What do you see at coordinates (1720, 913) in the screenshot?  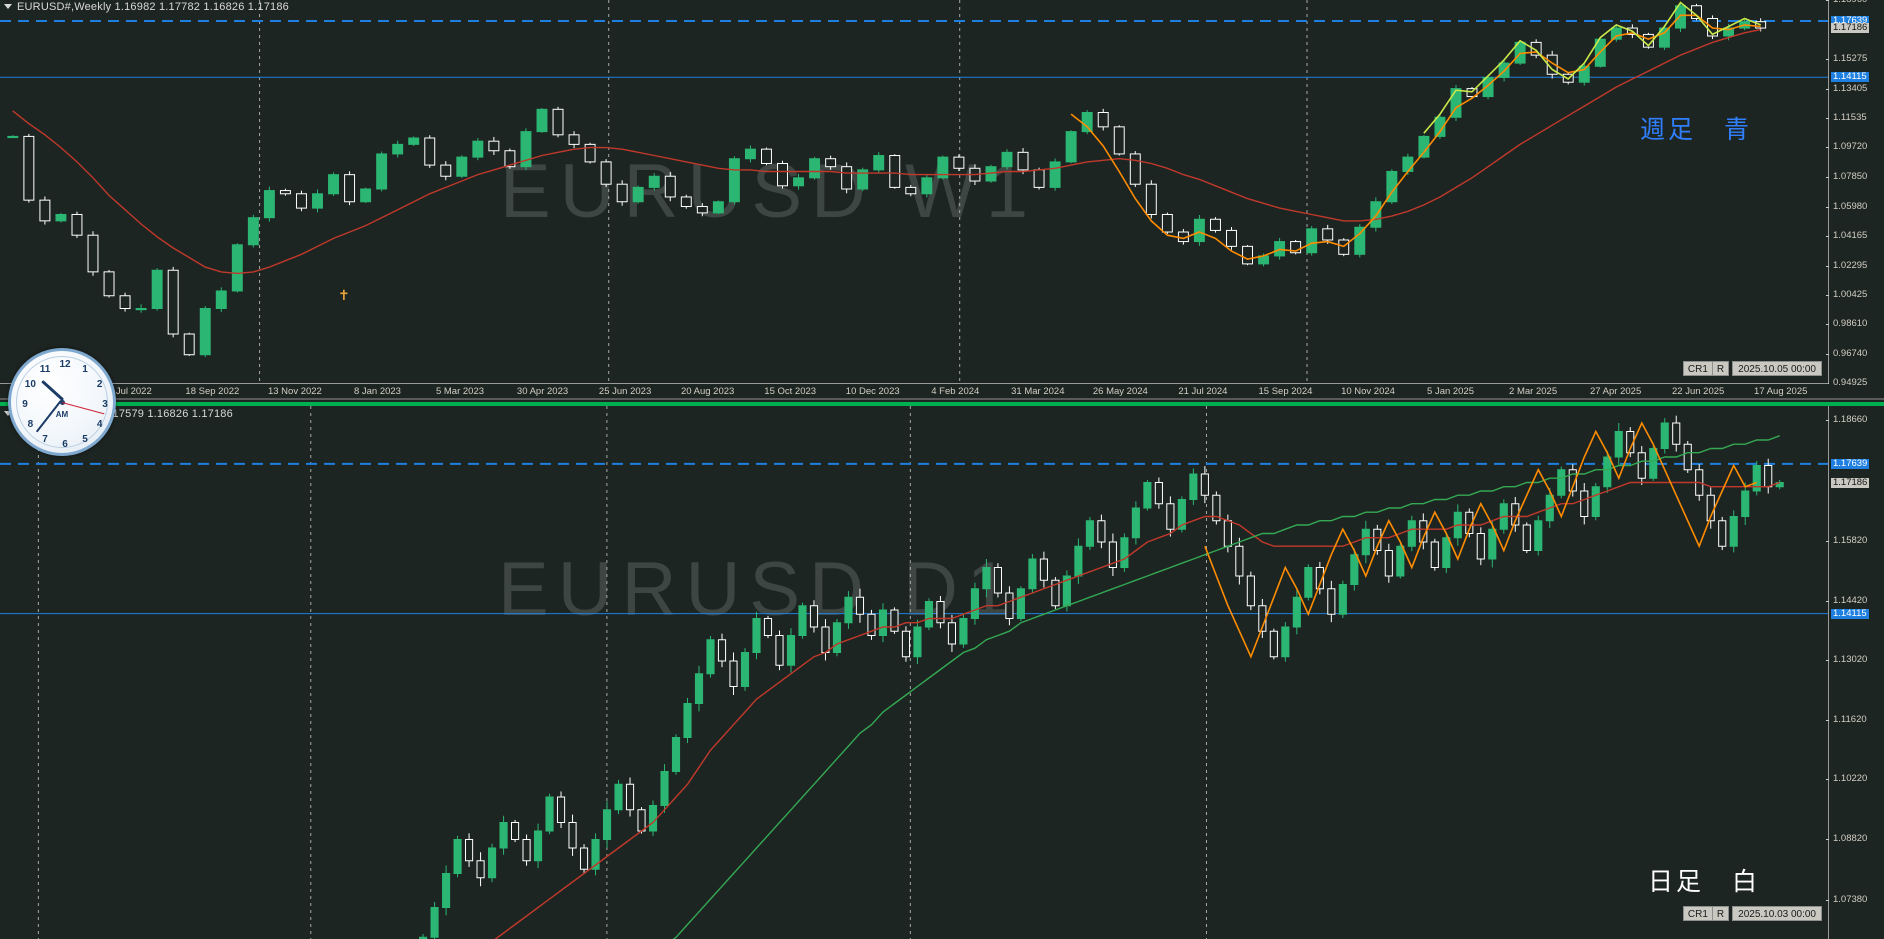 I see `mode-indicator-daily: R` at bounding box center [1720, 913].